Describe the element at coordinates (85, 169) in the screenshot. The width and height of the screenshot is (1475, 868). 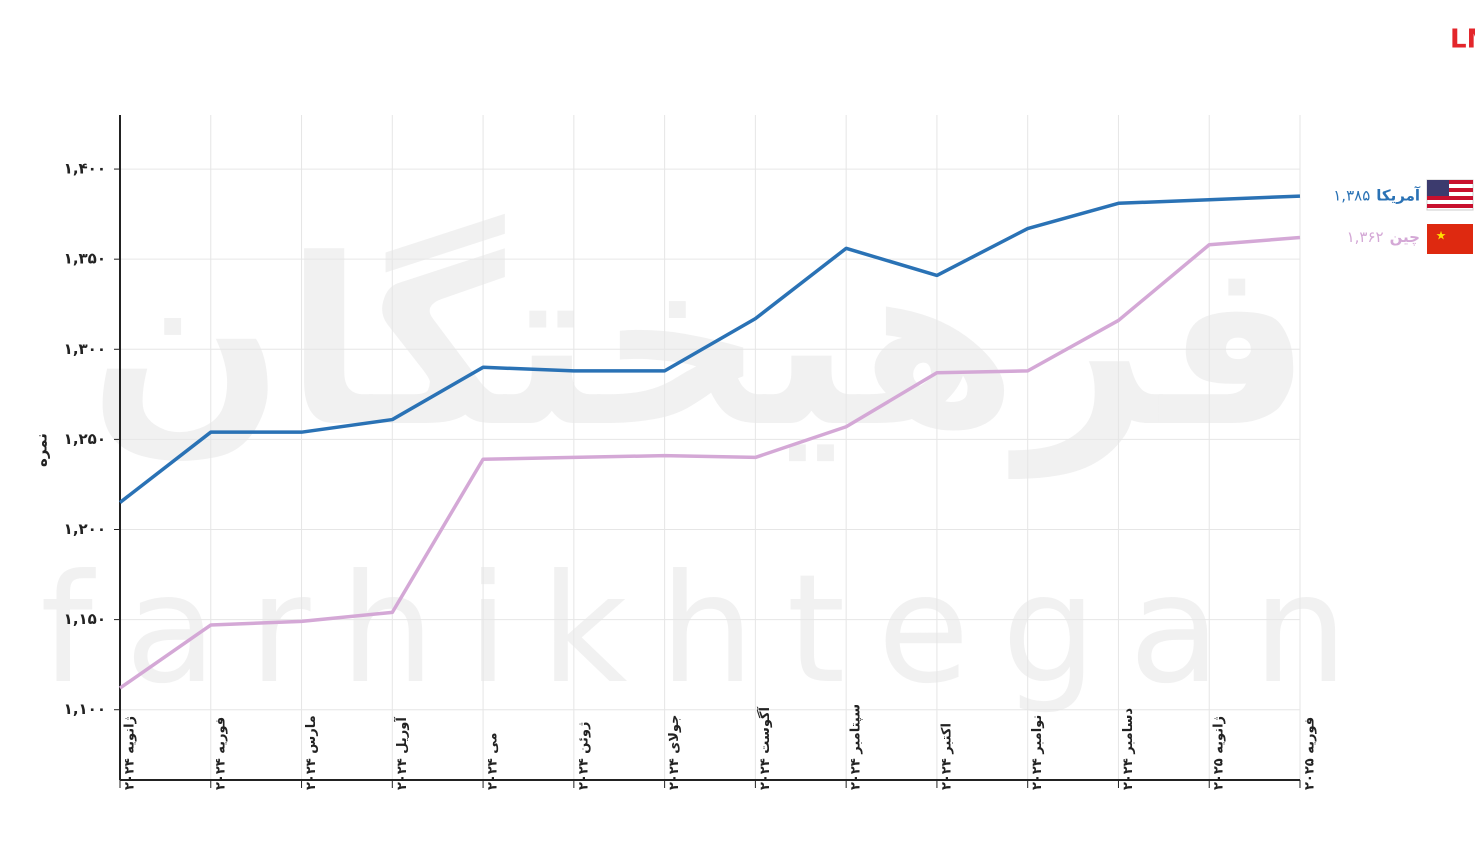
I see `y-tick-label: ۱,۴۰۰` at that location.